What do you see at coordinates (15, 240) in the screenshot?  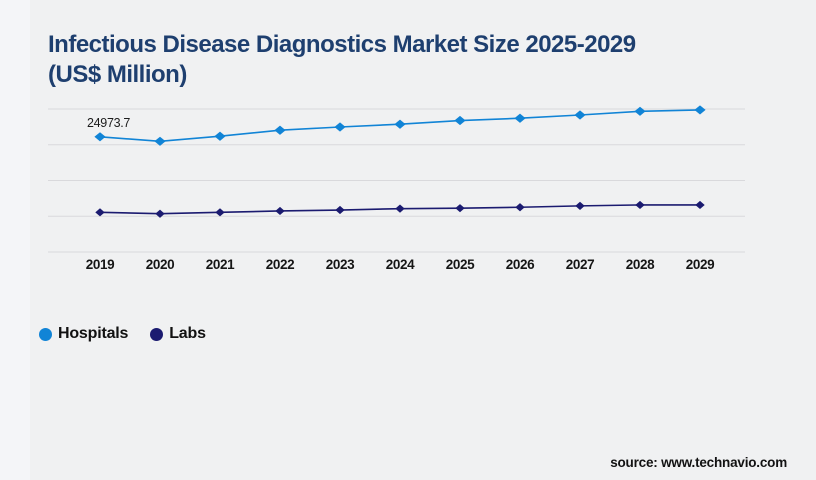 I see `left-margin-strip` at bounding box center [15, 240].